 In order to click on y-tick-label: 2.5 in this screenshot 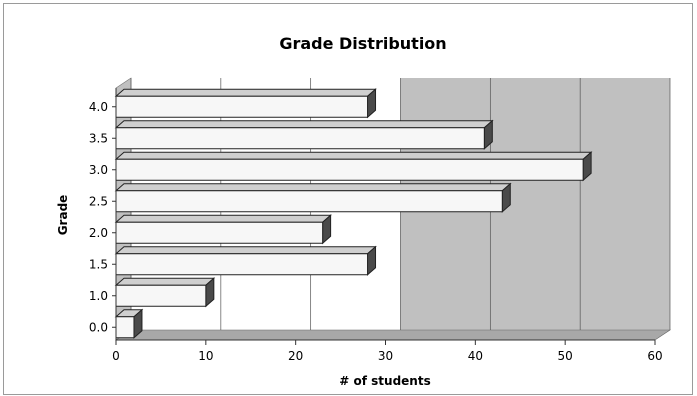, I will do `click(98, 201)`.